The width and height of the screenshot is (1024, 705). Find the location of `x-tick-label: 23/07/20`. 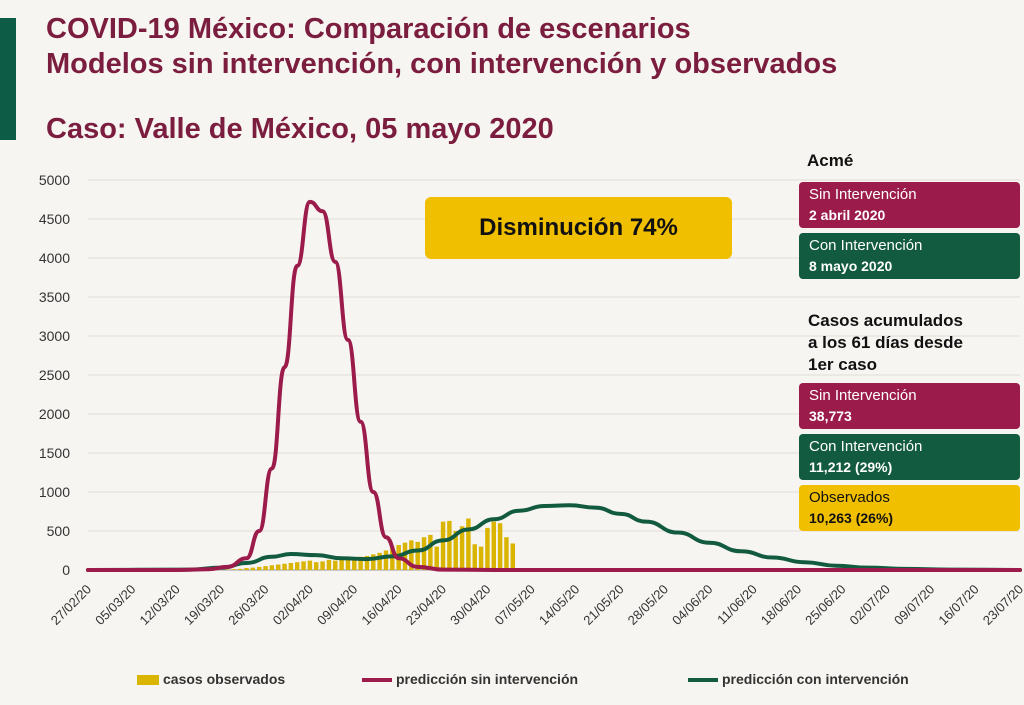

x-tick-label: 23/07/20 is located at coordinates (1002, 605).